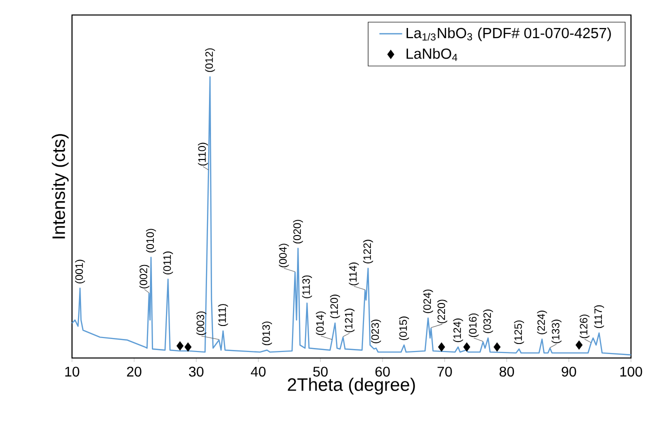 Image resolution: width=646 pixels, height=423 pixels. I want to click on annotation: (013), so click(267, 334).